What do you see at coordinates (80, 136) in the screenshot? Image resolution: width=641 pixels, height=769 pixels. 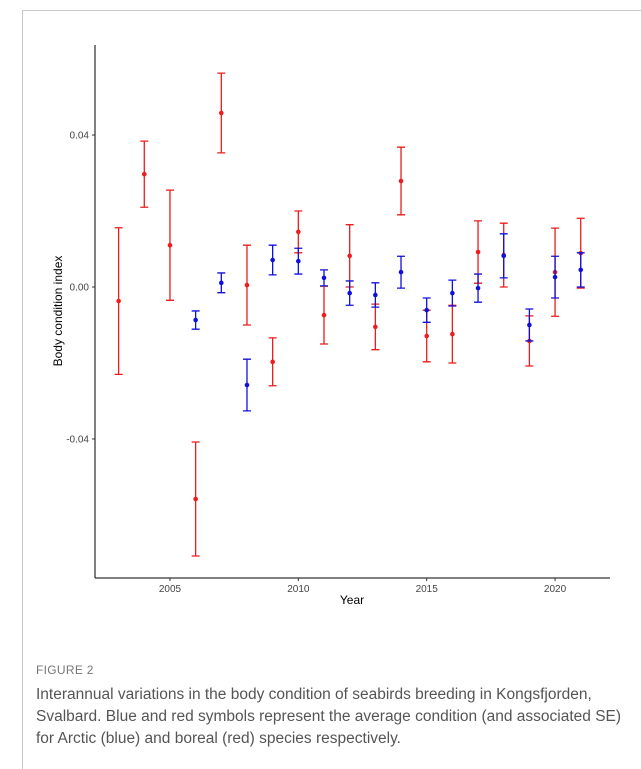 I see `y-tick-label: 0.04` at bounding box center [80, 136].